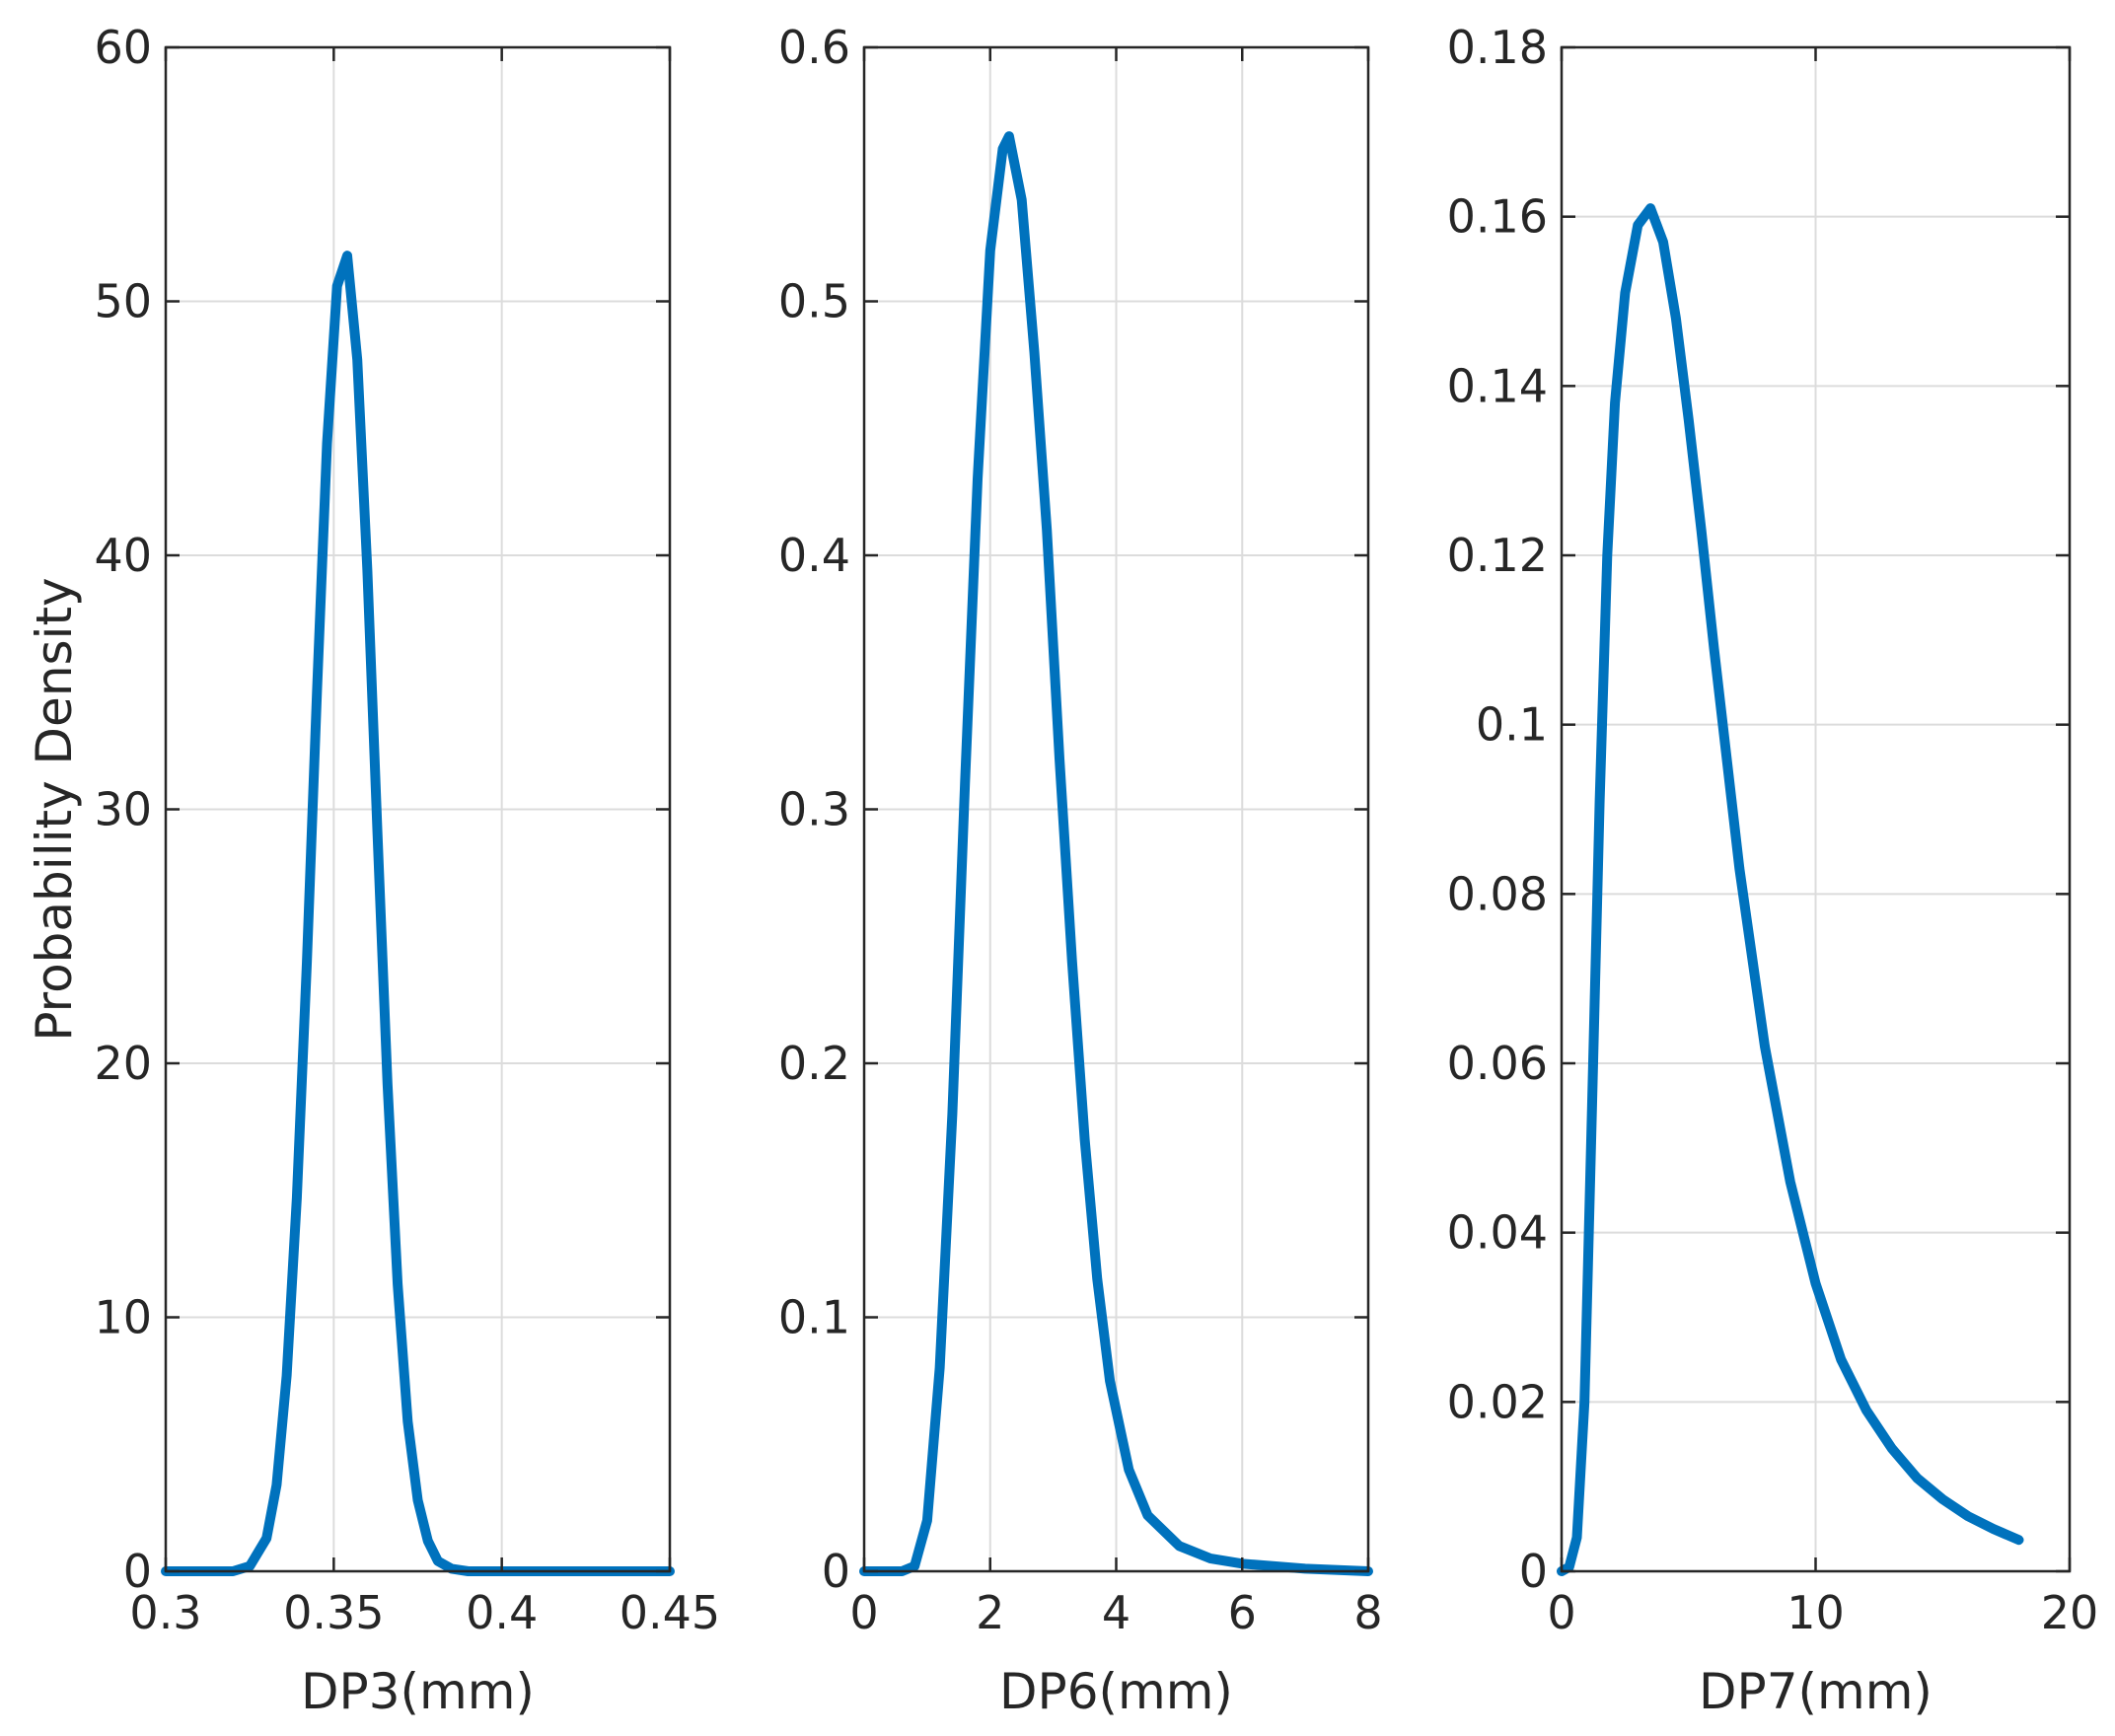 This screenshot has width=2115, height=1736. What do you see at coordinates (814, 301) in the screenshot?
I see `y-tick-label: 0.5` at bounding box center [814, 301].